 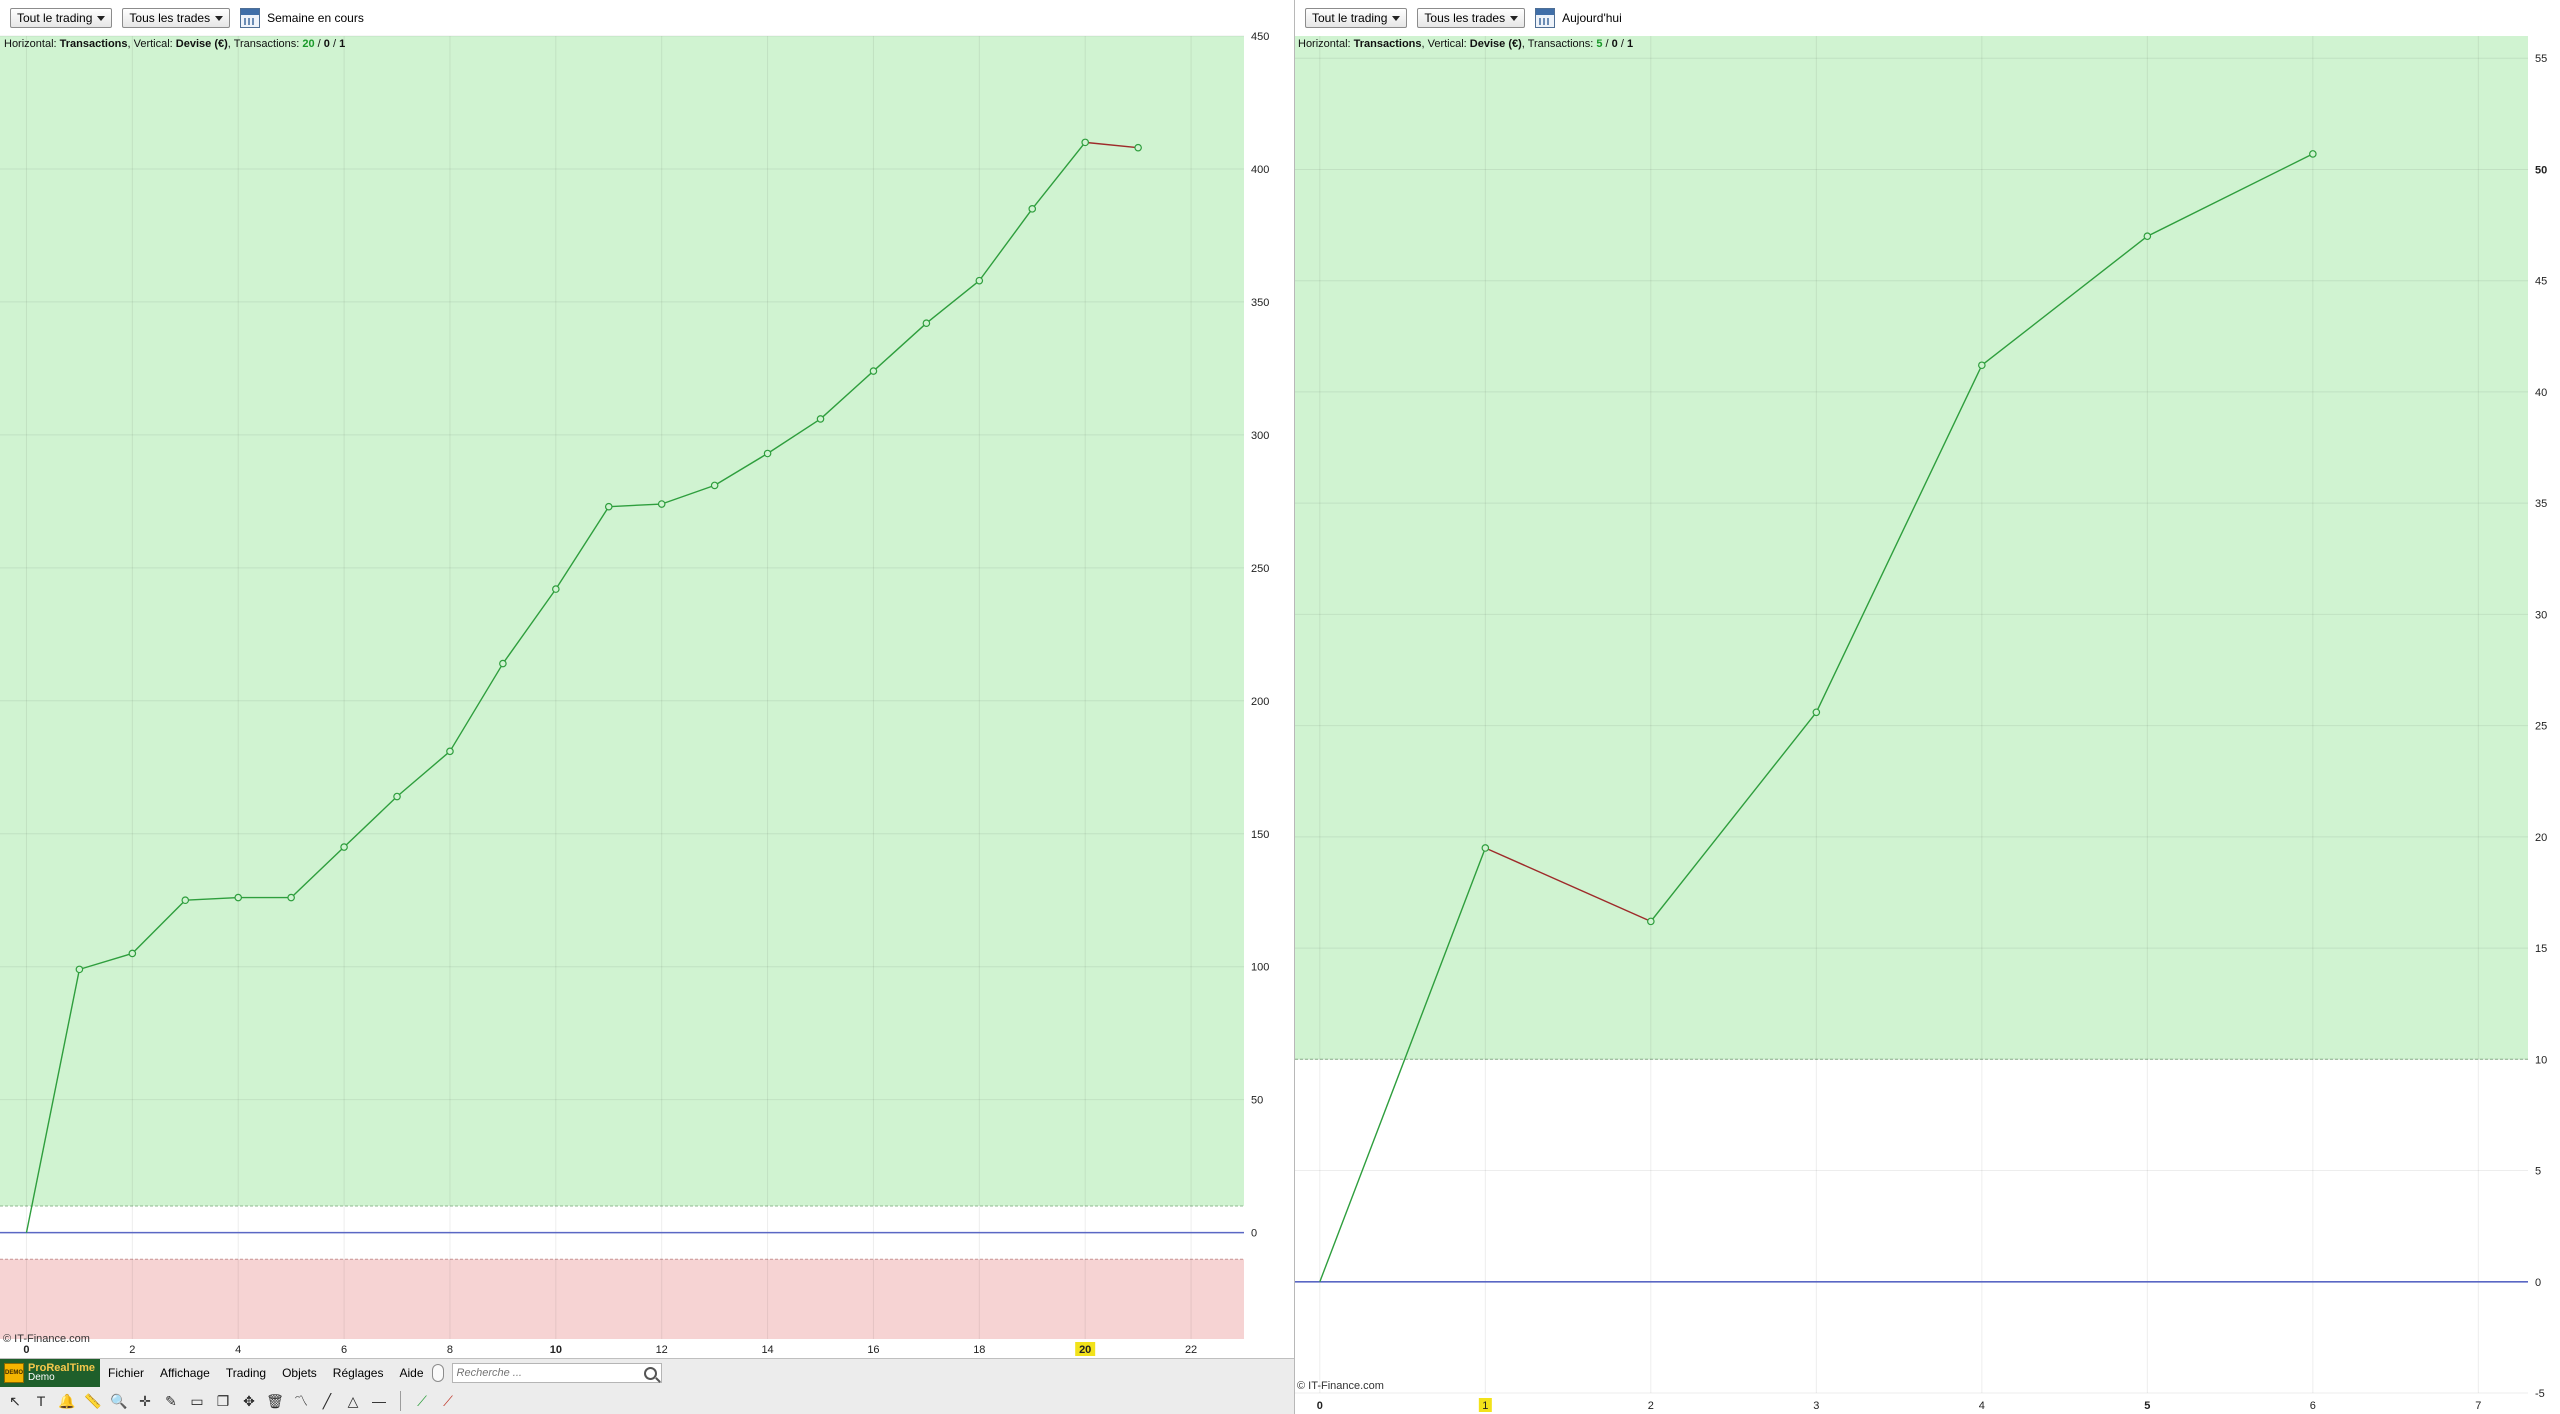 I want to click on sell-order-icon: ⟋, so click(x=448, y=1400).